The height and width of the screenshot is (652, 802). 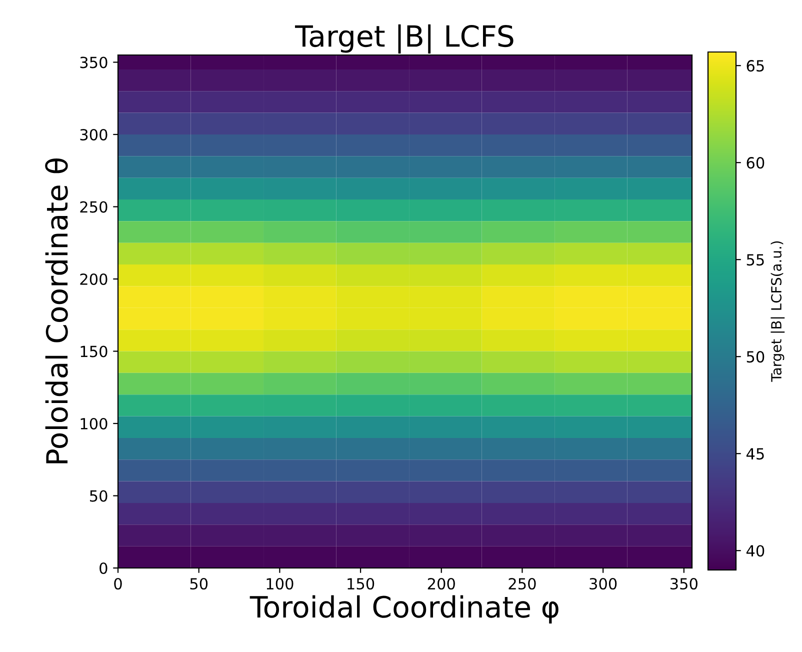 I want to click on color-bar-title: Target |B| LCFS(a.u.), so click(x=777, y=311).